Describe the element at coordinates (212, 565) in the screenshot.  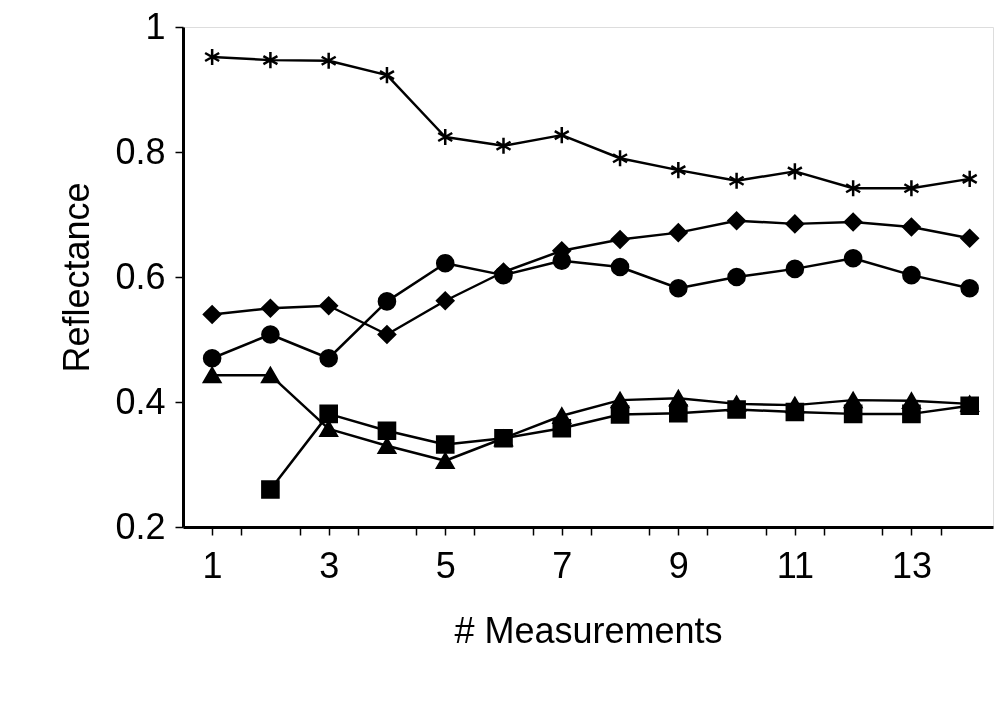
I see `x-tick-label: 1` at that location.